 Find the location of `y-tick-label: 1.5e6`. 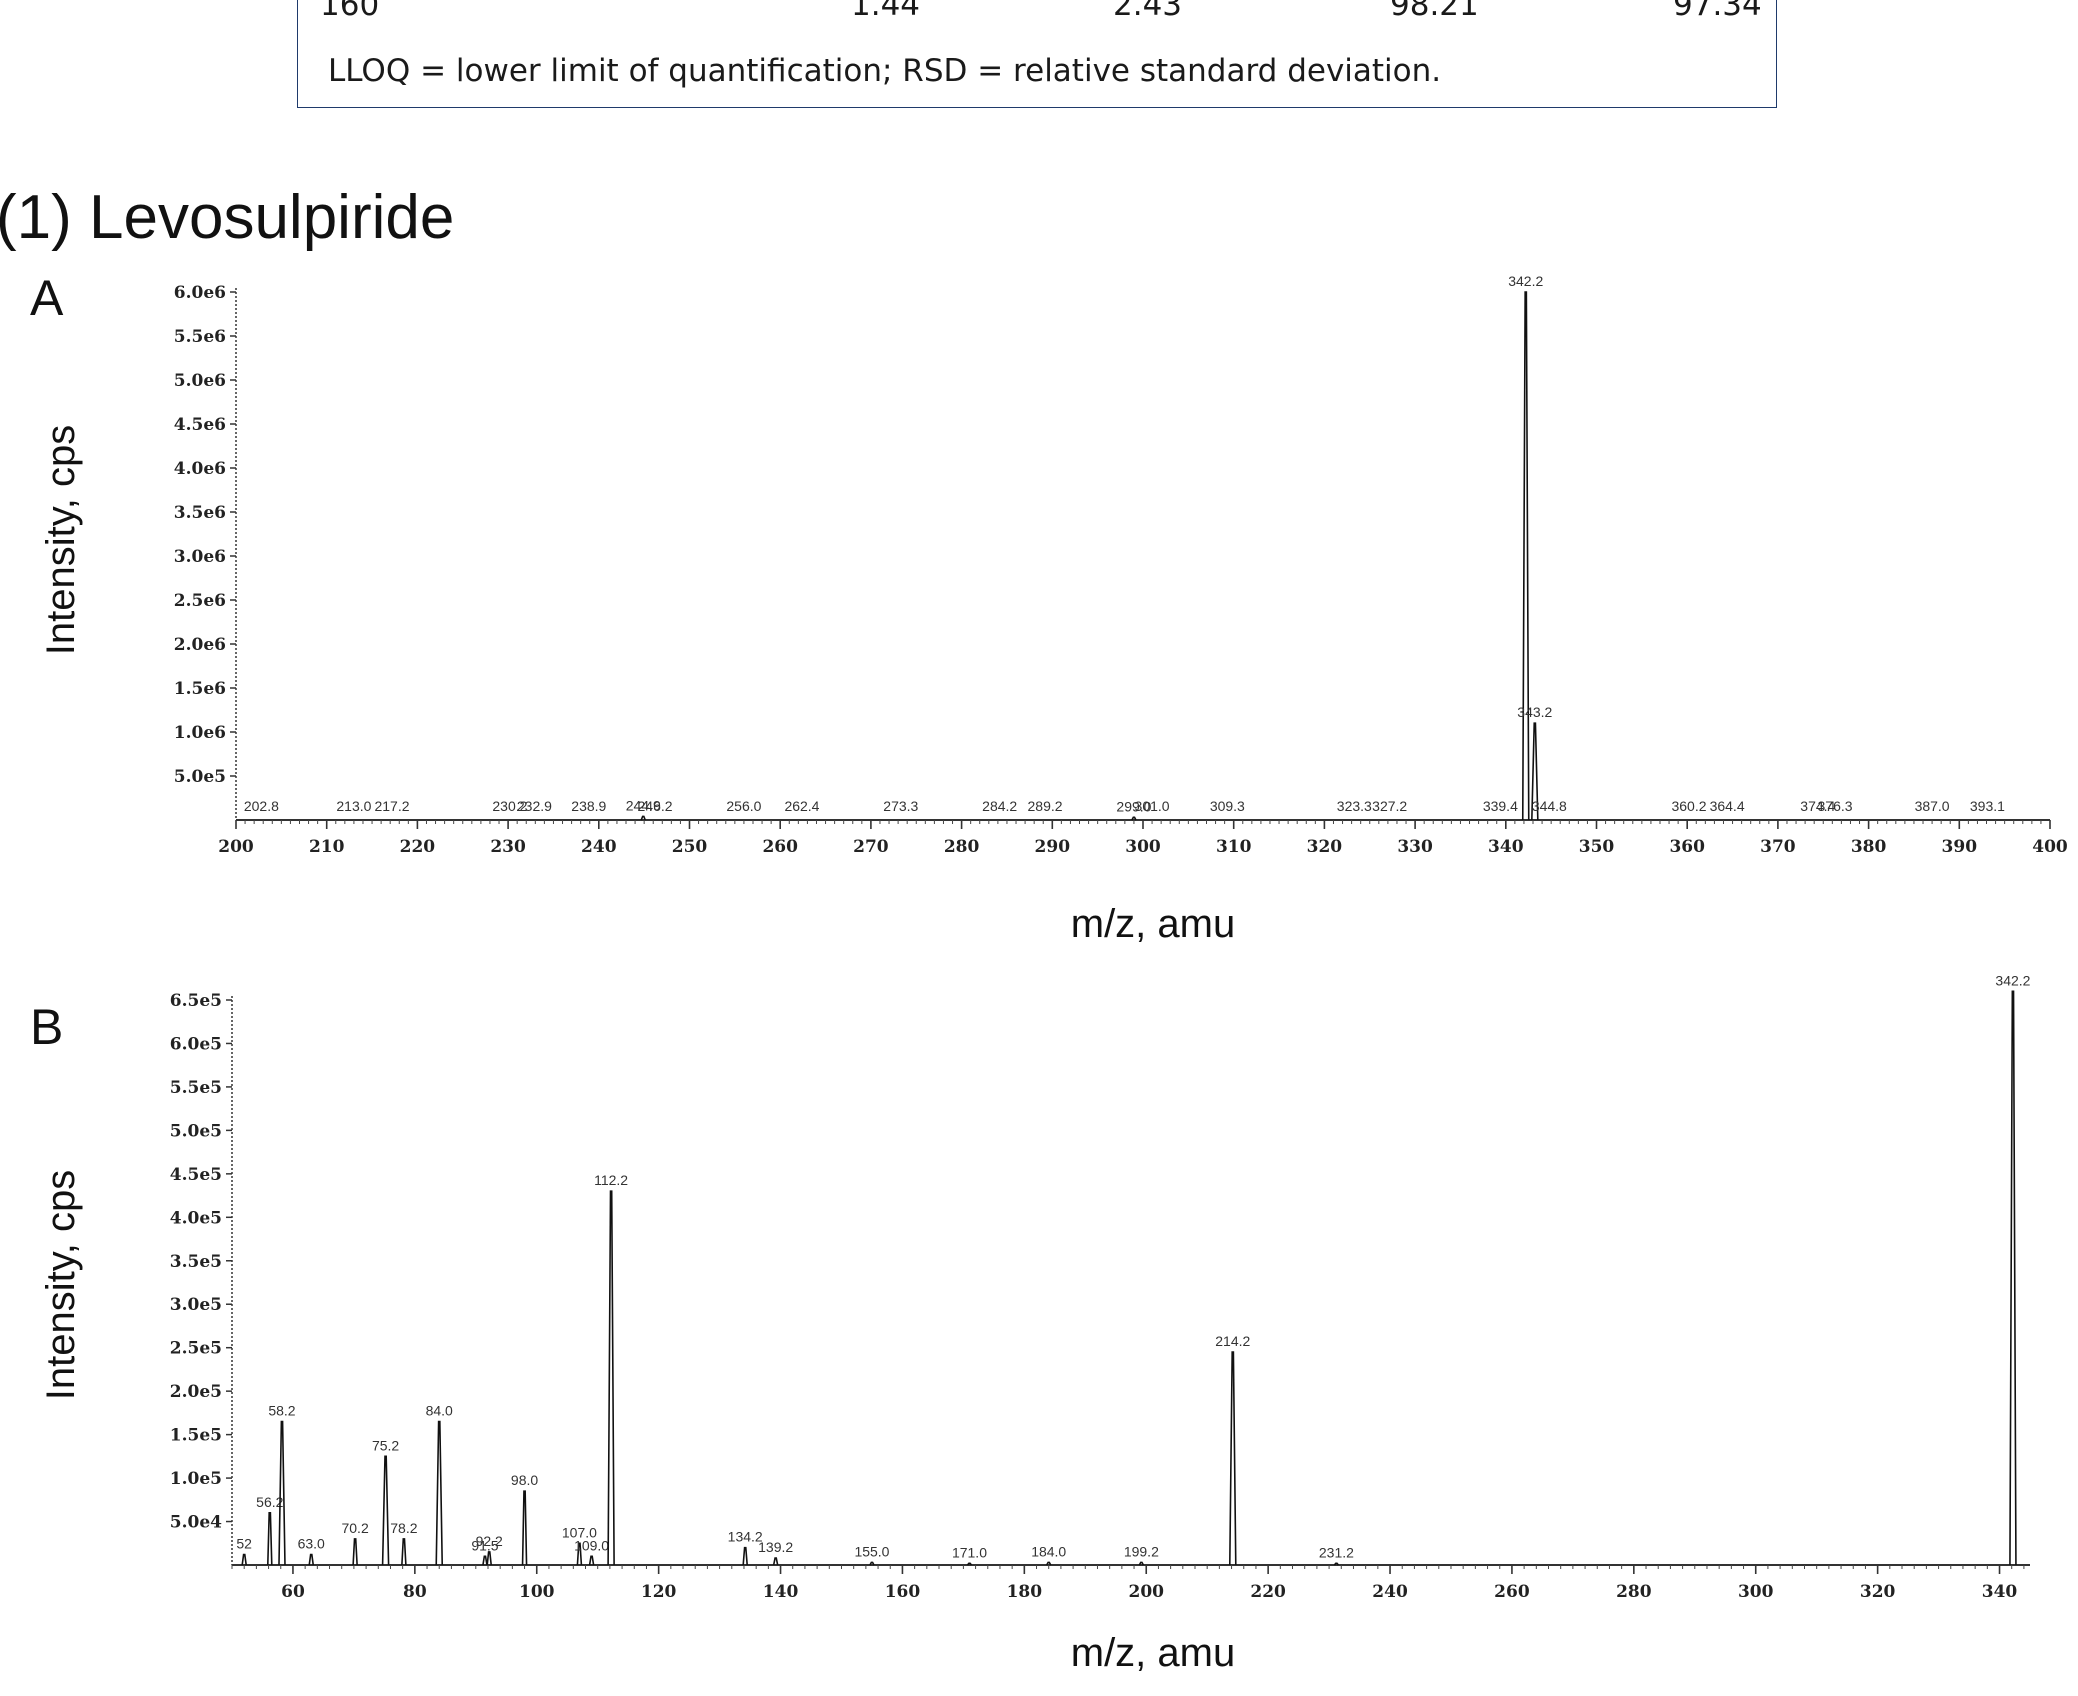

y-tick-label: 1.5e6 is located at coordinates (200, 689).